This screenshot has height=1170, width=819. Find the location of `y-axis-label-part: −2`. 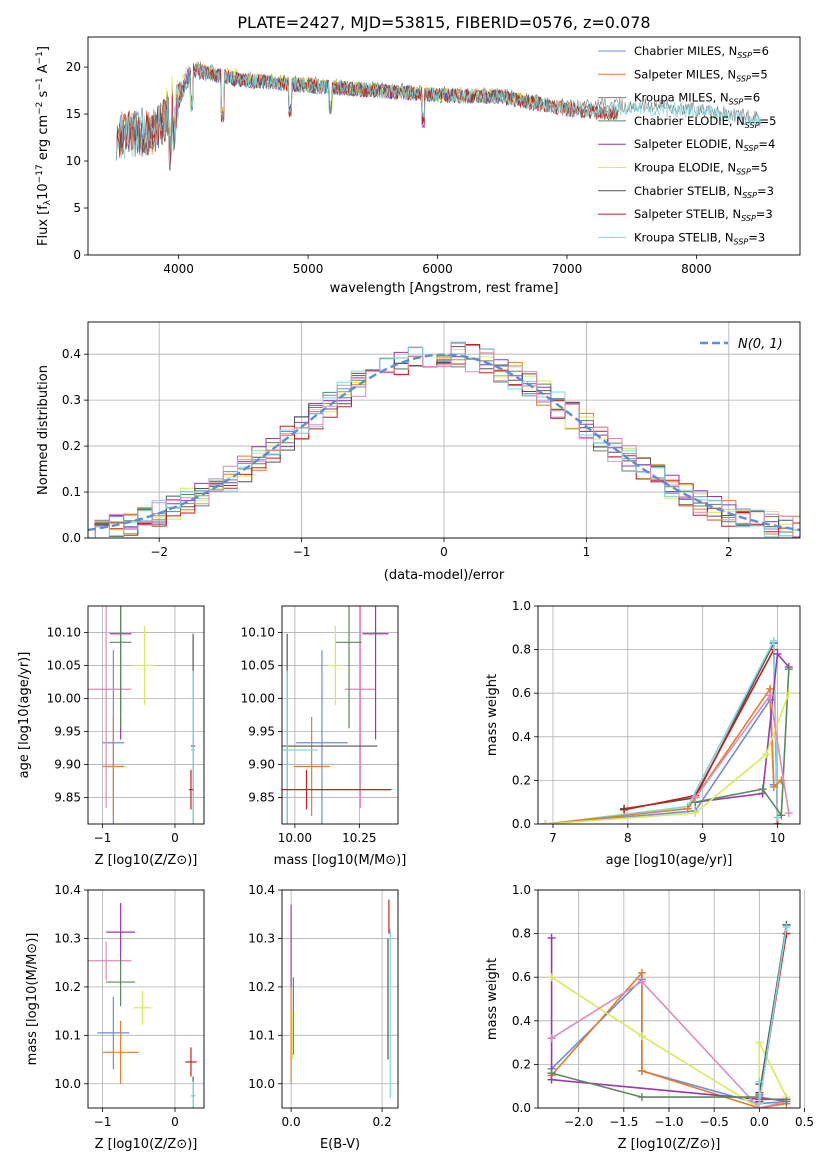

y-axis-label-part: −2 is located at coordinates (40, 108).